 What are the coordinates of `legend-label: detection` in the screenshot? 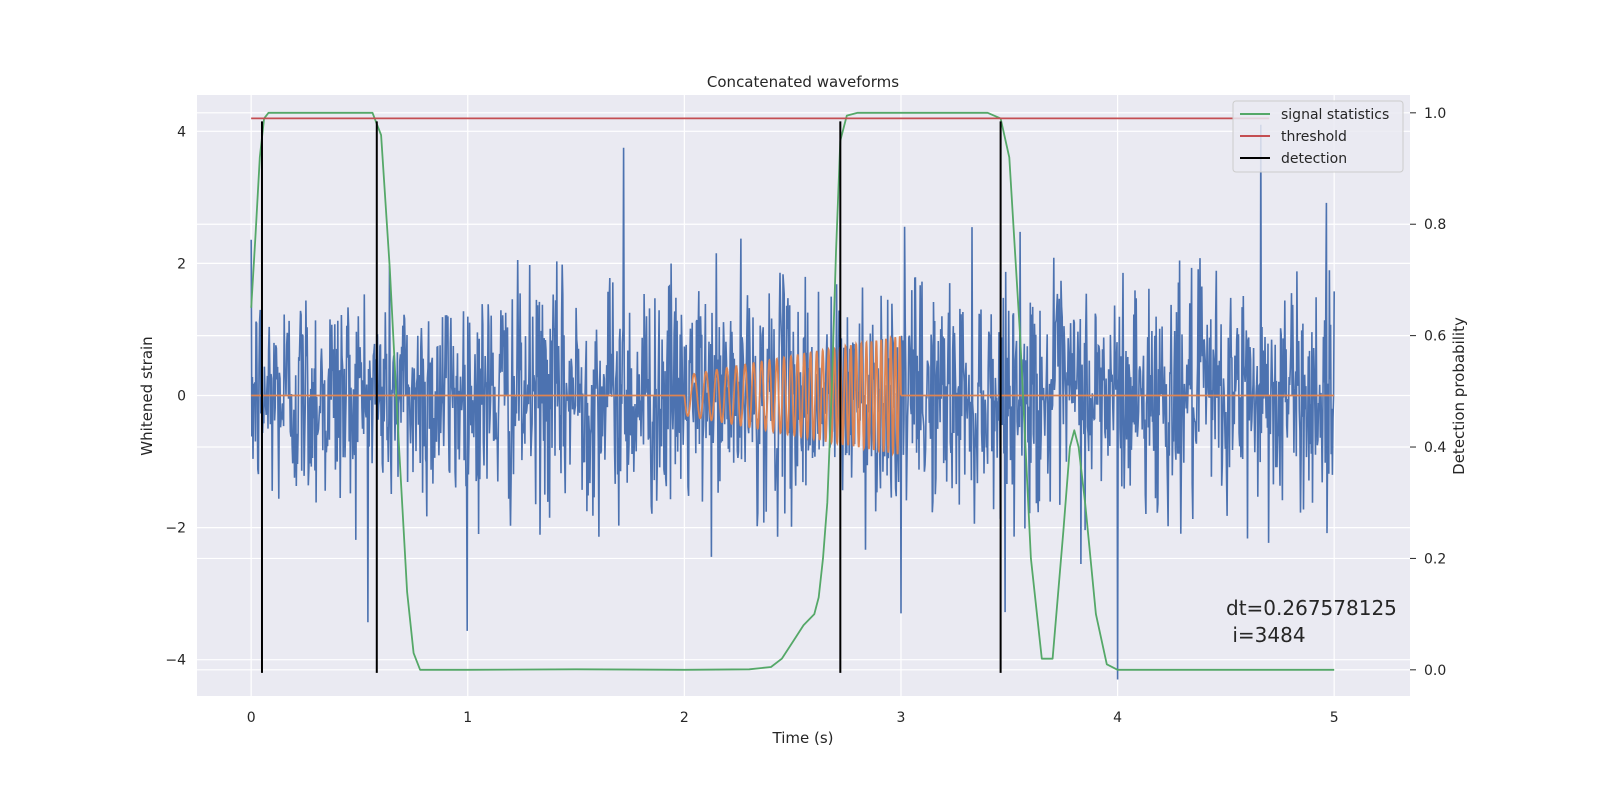 It's located at (1314, 159).